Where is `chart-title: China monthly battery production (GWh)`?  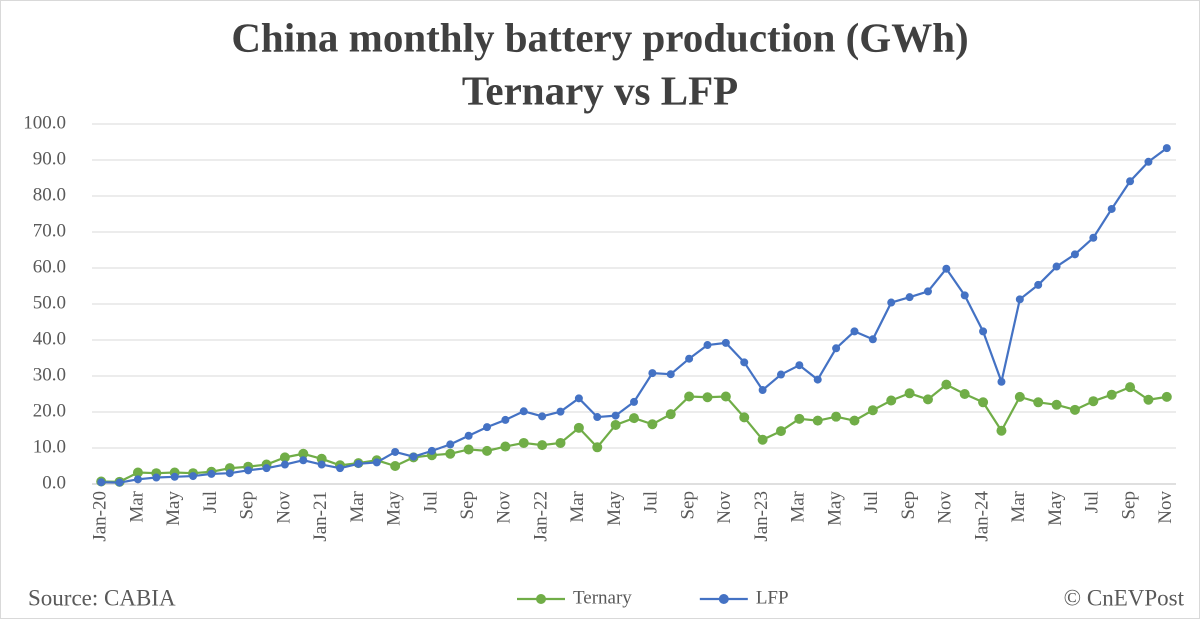 chart-title: China monthly battery production (GWh) is located at coordinates (599, 37).